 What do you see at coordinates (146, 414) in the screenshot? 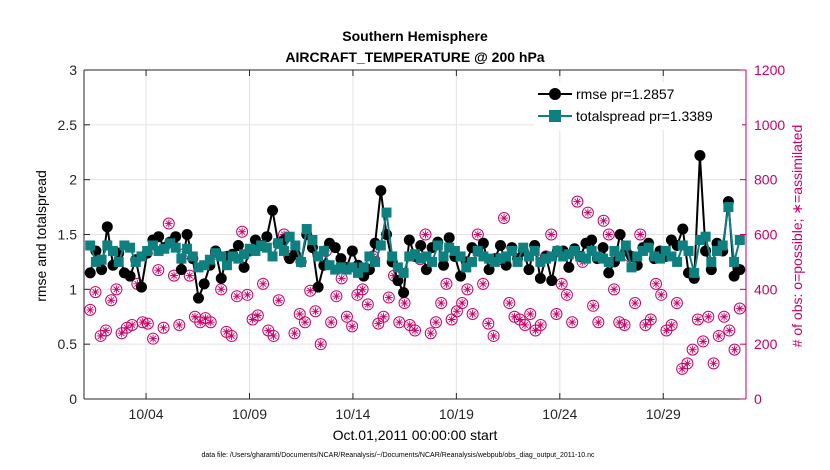
I see `x-tick-label: 10/04` at bounding box center [146, 414].